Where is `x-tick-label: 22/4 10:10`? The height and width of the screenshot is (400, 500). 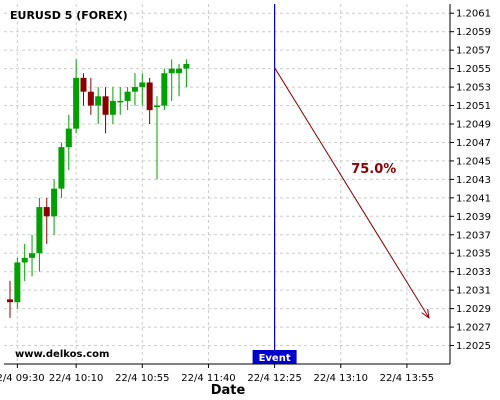
x-tick-label: 22/4 10:10 is located at coordinates (76, 378).